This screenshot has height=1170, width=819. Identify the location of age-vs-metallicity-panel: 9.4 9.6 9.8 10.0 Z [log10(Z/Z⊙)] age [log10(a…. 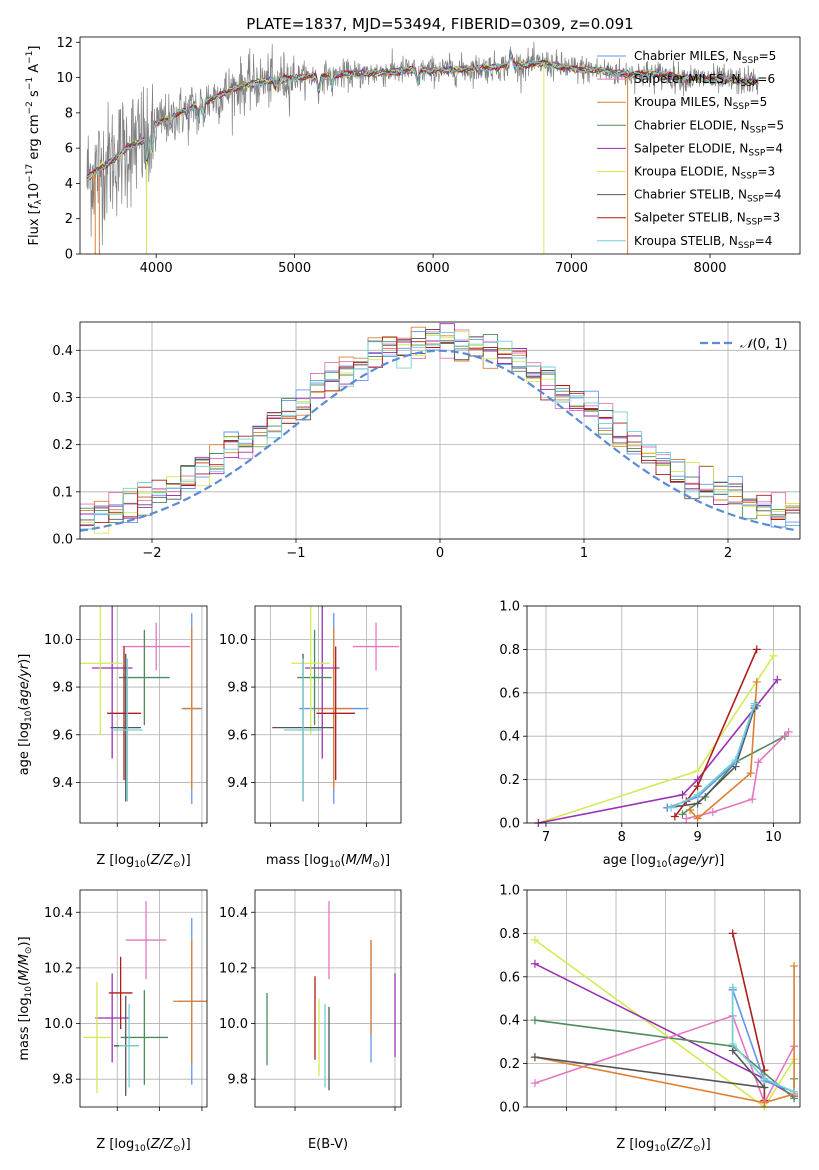
(112, 737).